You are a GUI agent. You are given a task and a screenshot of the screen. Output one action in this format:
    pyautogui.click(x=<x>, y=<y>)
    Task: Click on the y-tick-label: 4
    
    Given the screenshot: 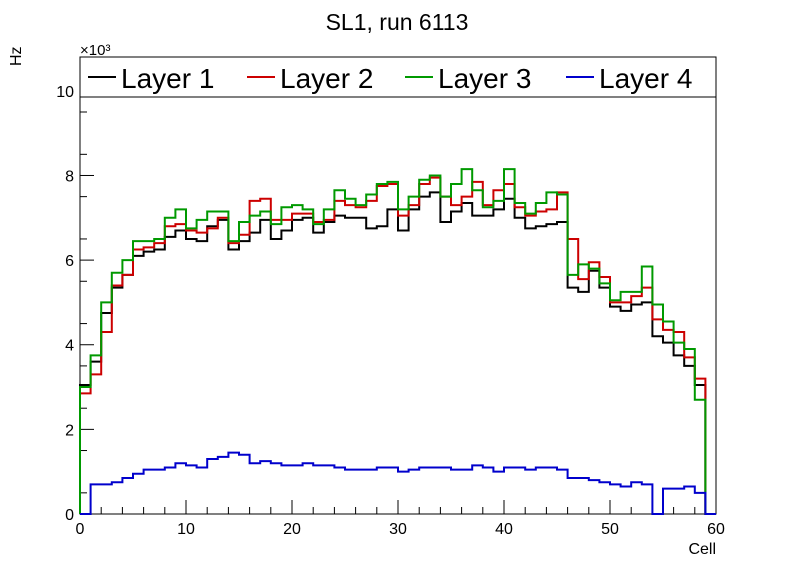 What is the action you would take?
    pyautogui.click(x=69, y=346)
    